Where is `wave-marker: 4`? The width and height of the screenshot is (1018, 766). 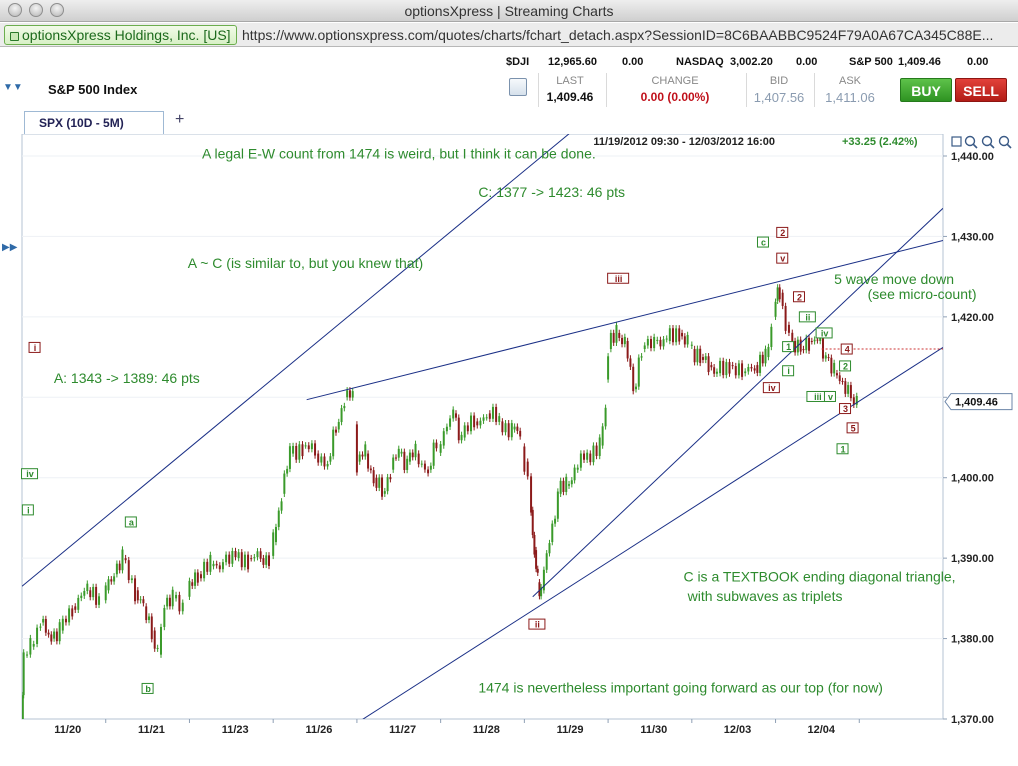
wave-marker: 4 is located at coordinates (846, 349).